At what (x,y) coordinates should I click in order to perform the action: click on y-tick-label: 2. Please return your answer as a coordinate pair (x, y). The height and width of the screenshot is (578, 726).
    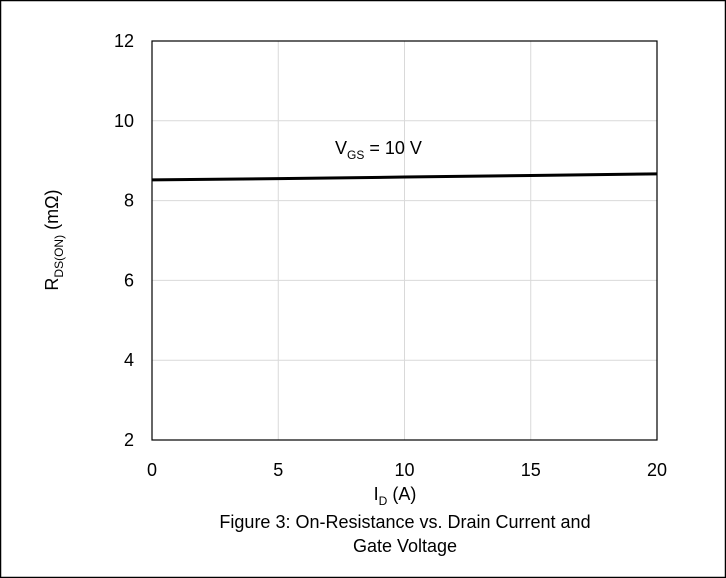
    Looking at the image, I should click on (129, 440).